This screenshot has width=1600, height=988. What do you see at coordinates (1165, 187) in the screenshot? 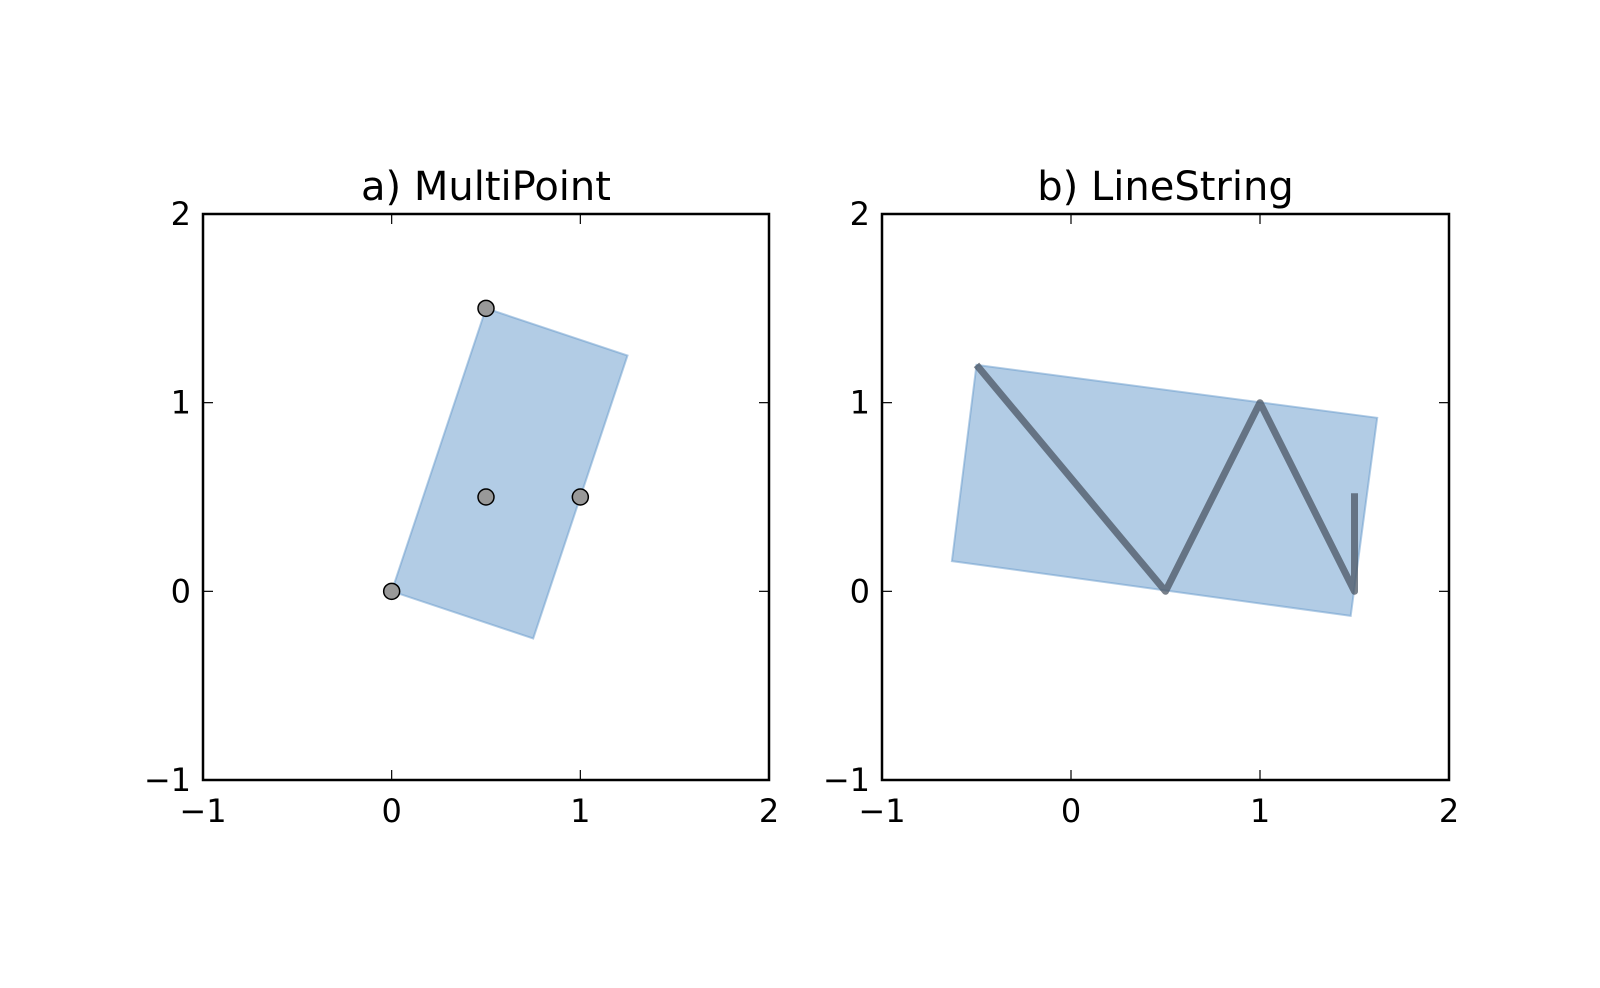
I see `chart-title: b) LineString` at bounding box center [1165, 187].